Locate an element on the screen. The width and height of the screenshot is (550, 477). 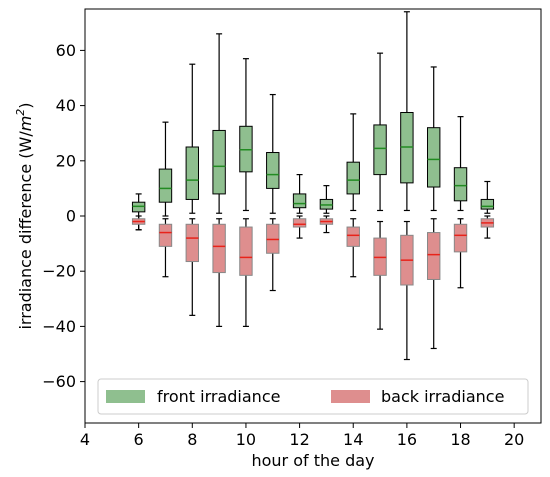
x-axis: 4 6 8 10 12 14 16 18 20 is located at coordinates (302, 436).